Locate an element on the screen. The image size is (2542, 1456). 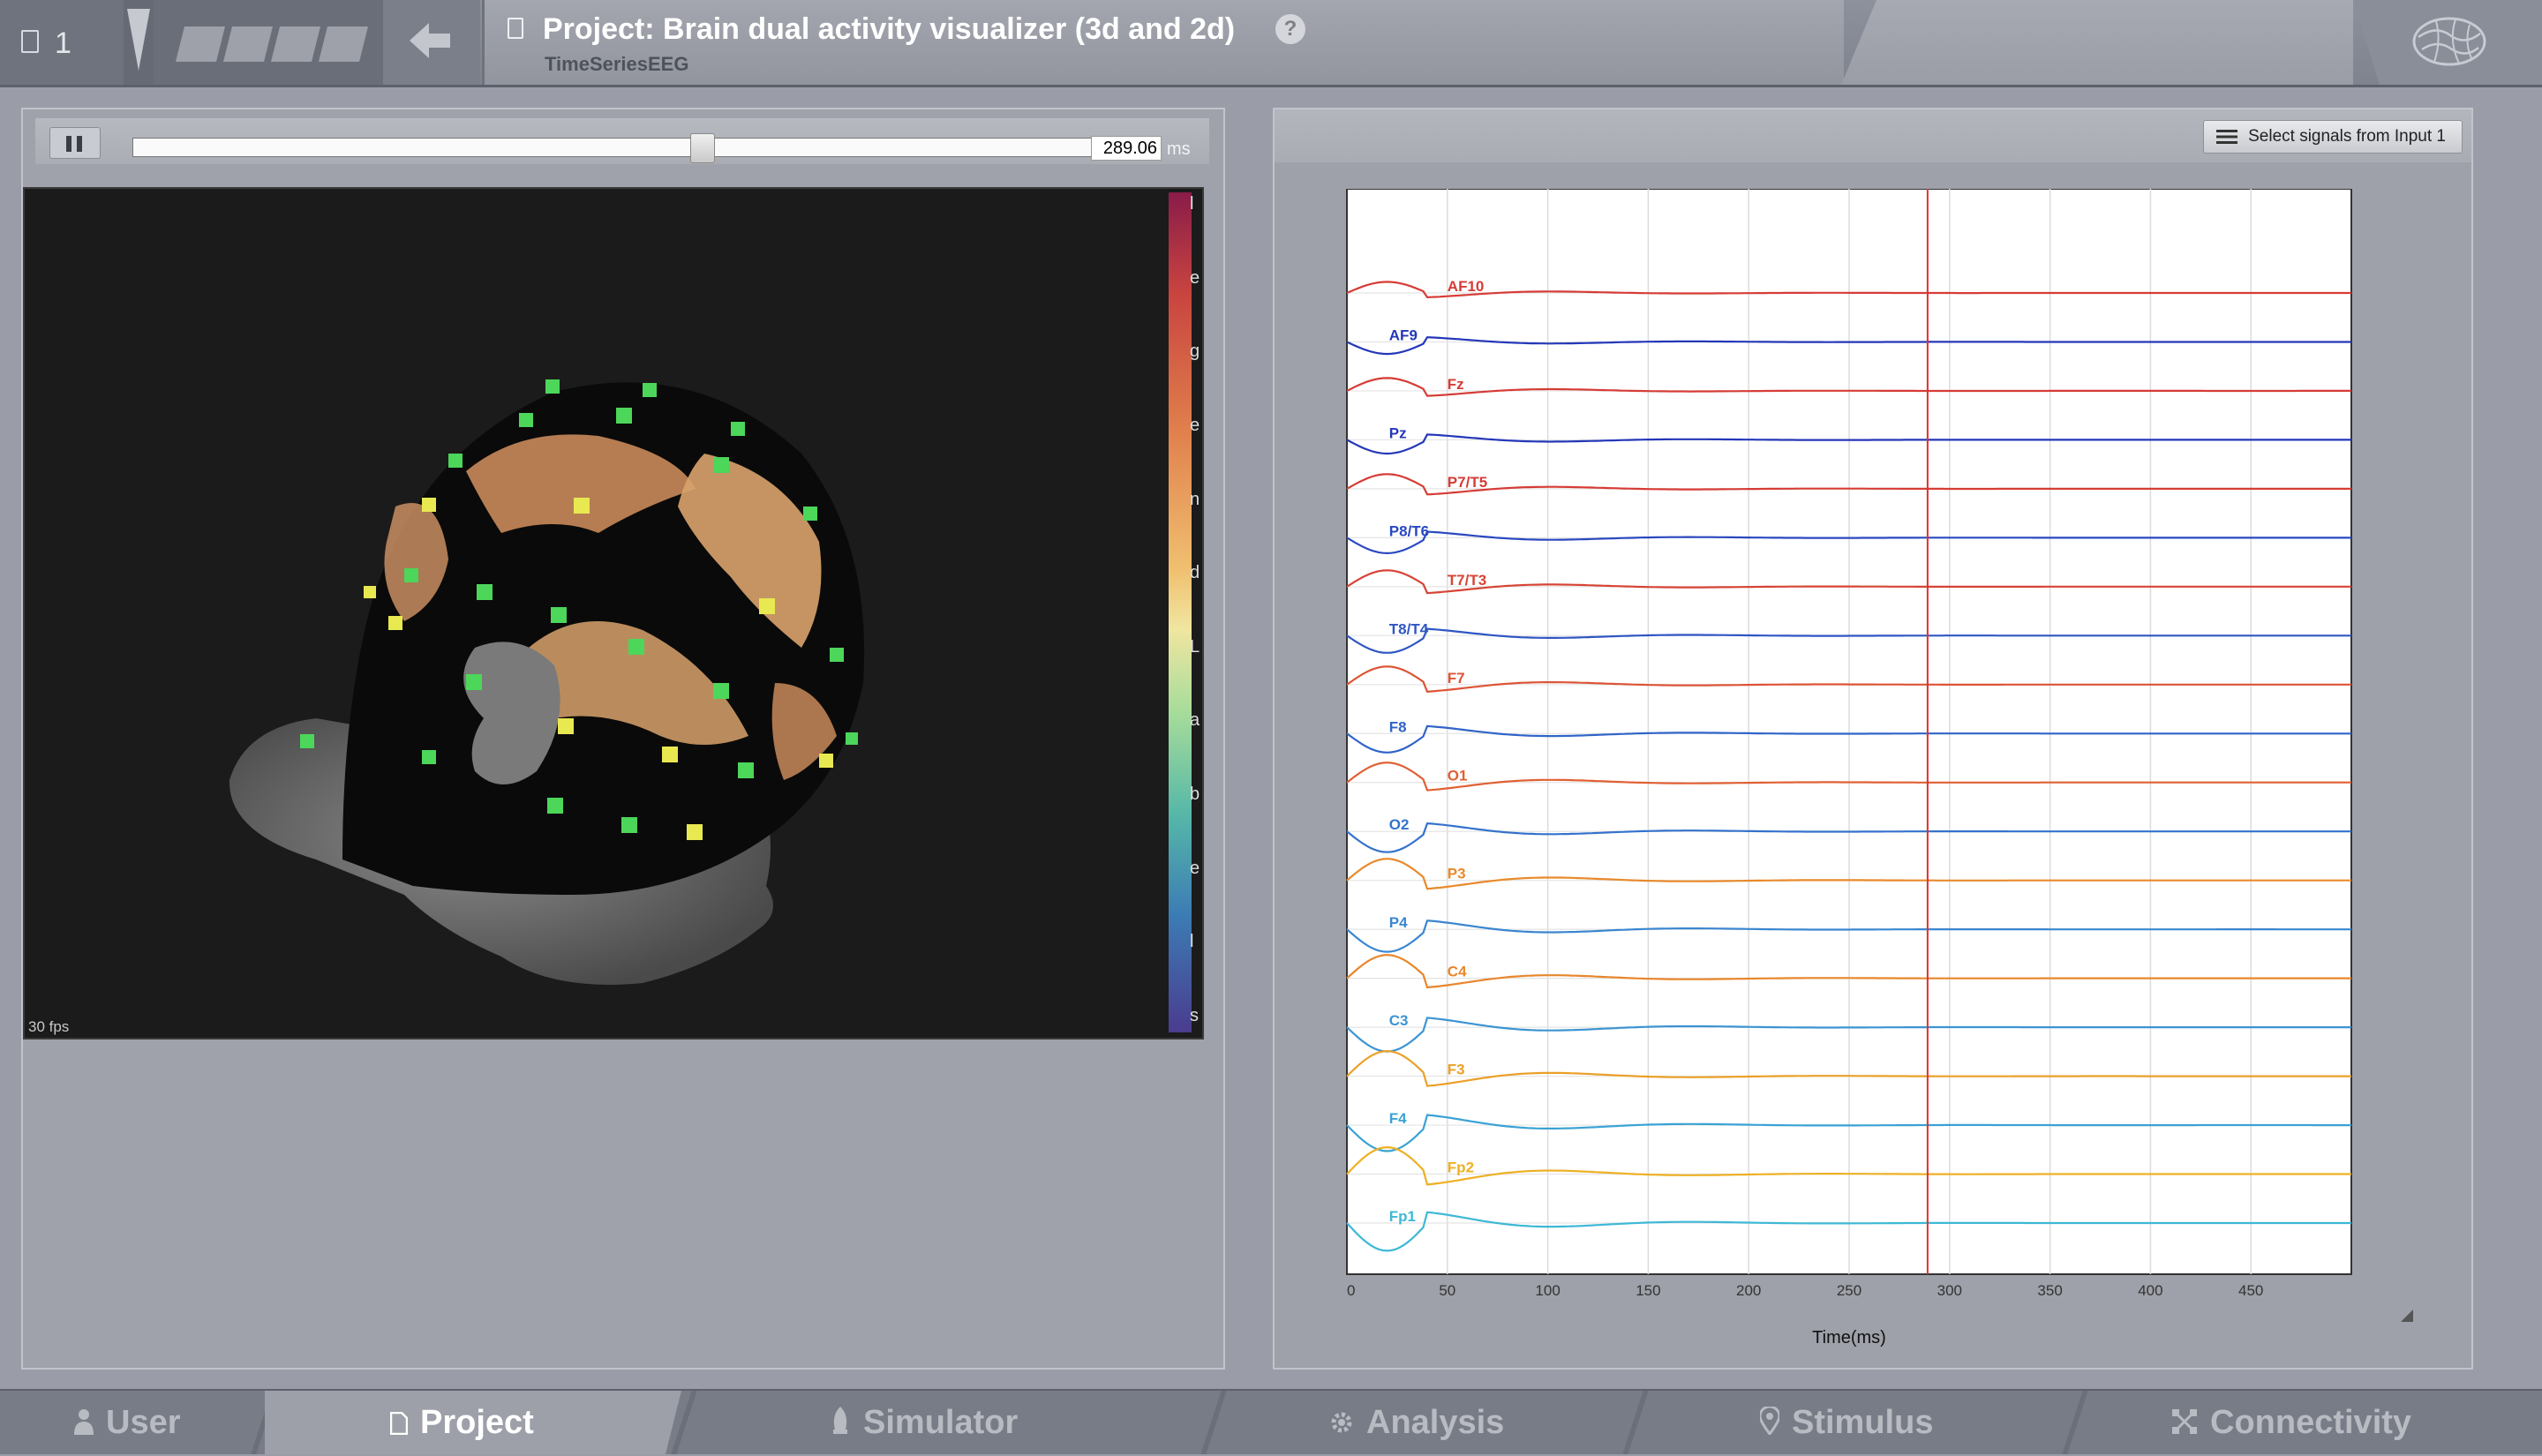
ear is located at coordinates (511, 713).